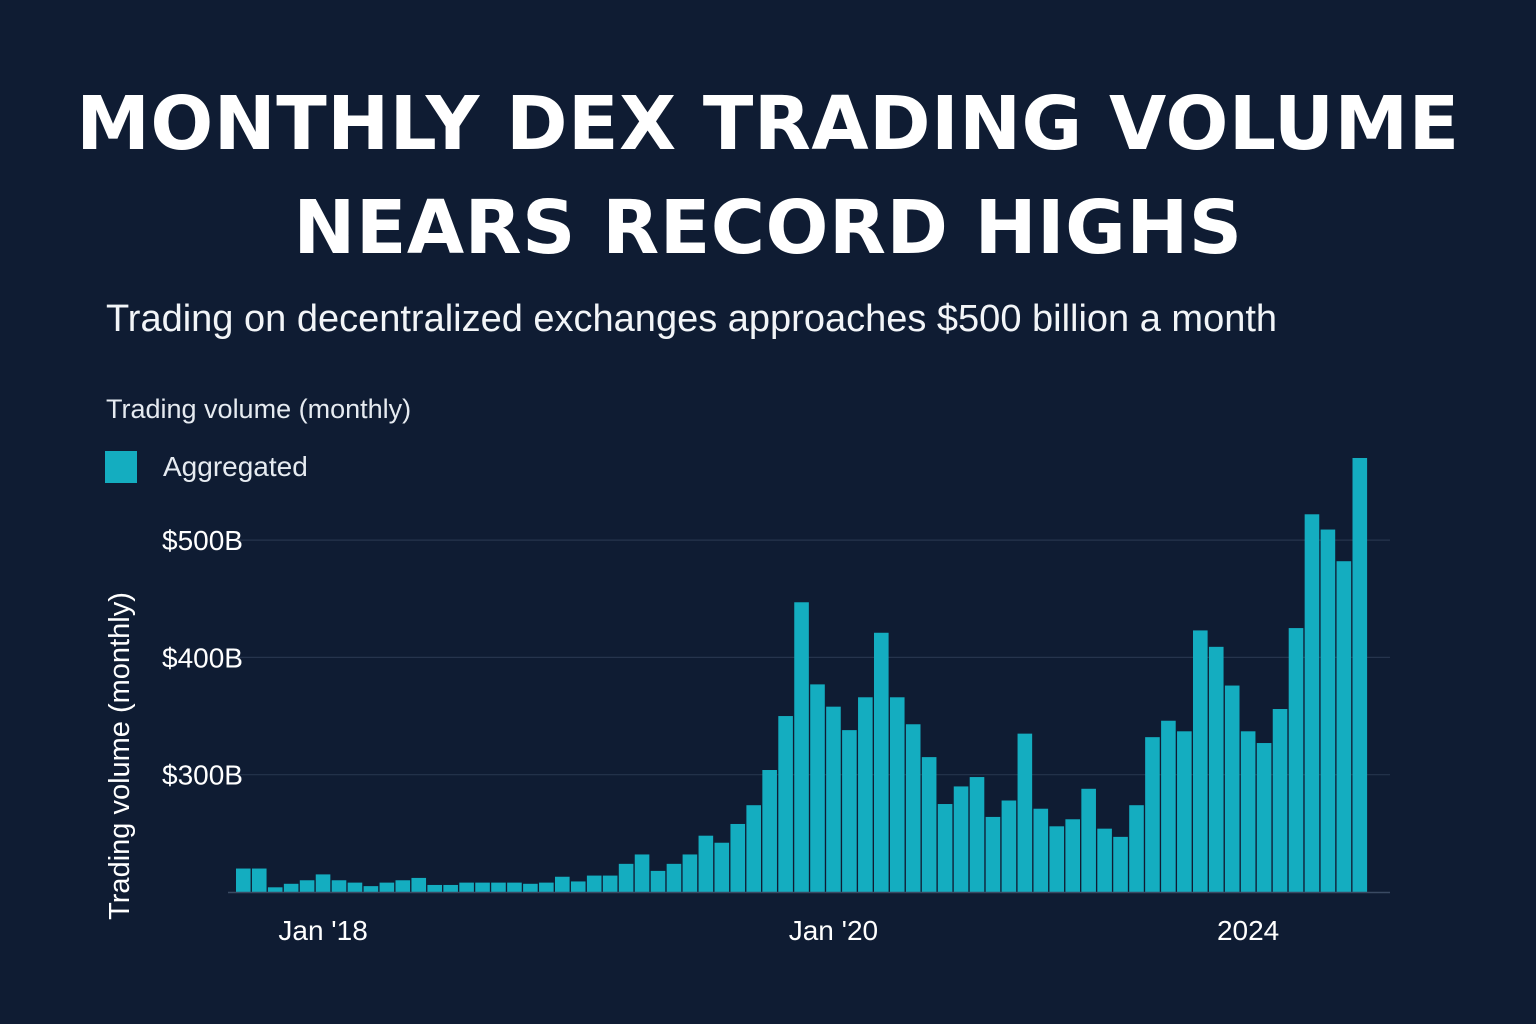 The image size is (1536, 1024). Describe the element at coordinates (120, 756) in the screenshot. I see `y-axis-title: Trading volume (monthly)` at that location.